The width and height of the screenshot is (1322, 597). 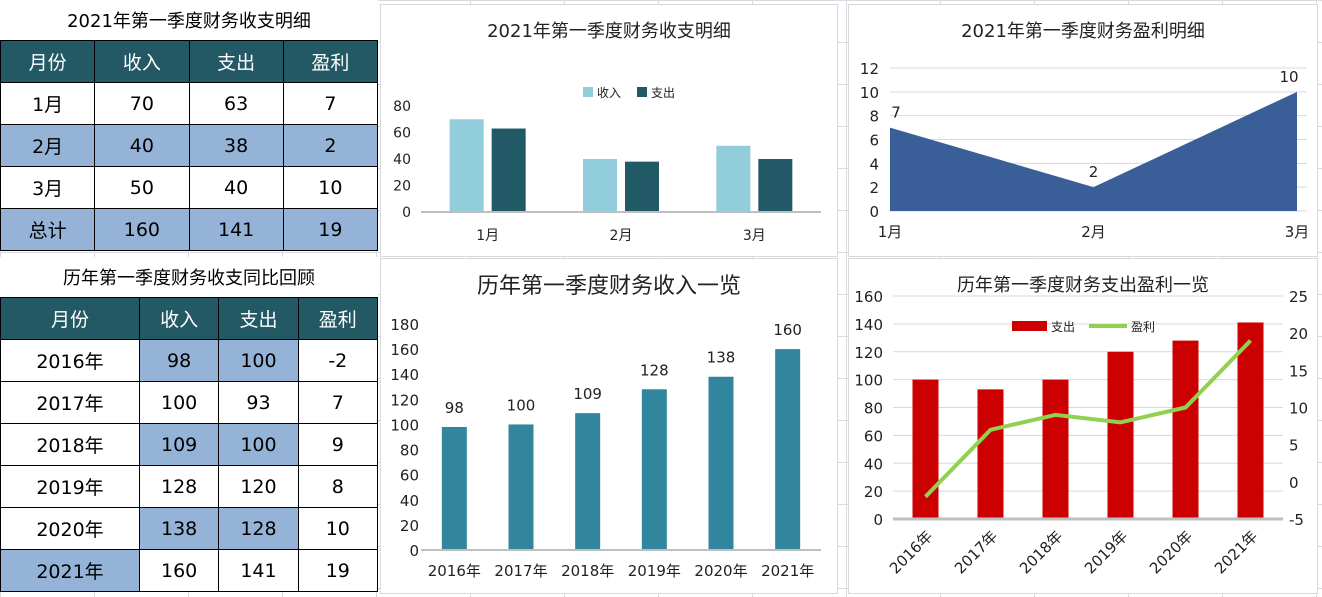 What do you see at coordinates (338, 444) in the screenshot?
I see `table-cell: 9` at bounding box center [338, 444].